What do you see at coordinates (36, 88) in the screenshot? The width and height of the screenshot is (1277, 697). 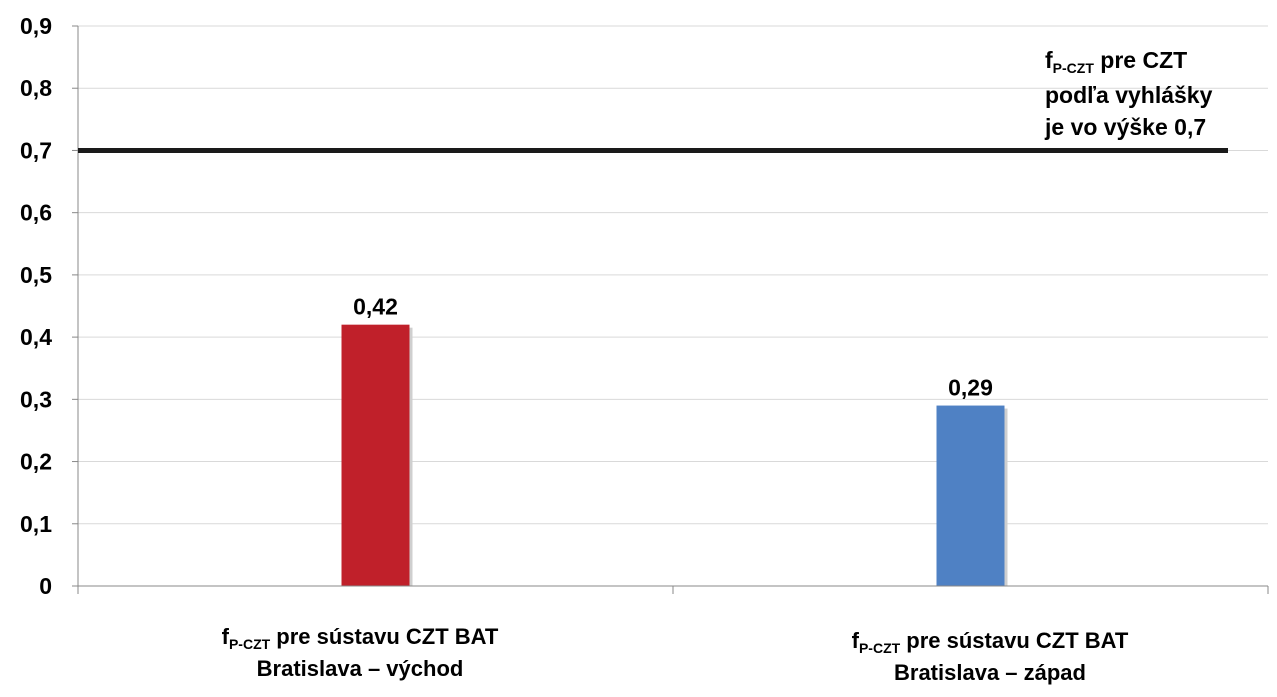 I see `y-tick-label: 0,8` at bounding box center [36, 88].